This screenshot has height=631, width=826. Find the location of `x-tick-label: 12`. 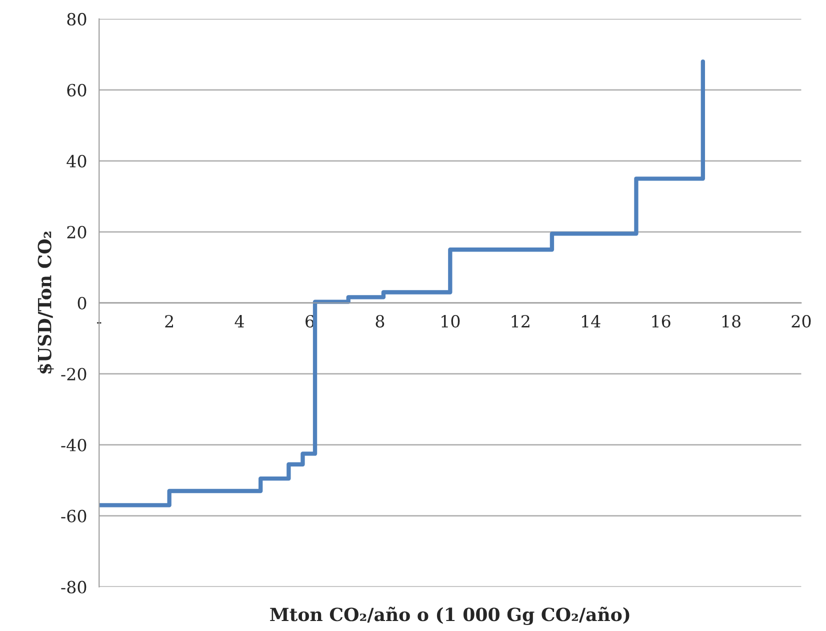

x-tick-label: 12 is located at coordinates (521, 321).